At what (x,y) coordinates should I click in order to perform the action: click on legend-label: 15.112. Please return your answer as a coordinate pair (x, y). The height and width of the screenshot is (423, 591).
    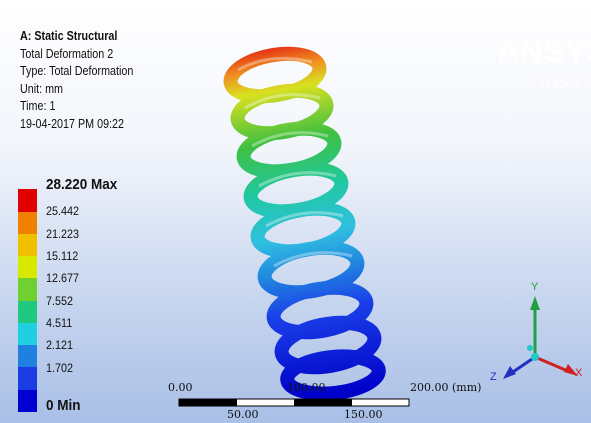
    Looking at the image, I should click on (62, 256).